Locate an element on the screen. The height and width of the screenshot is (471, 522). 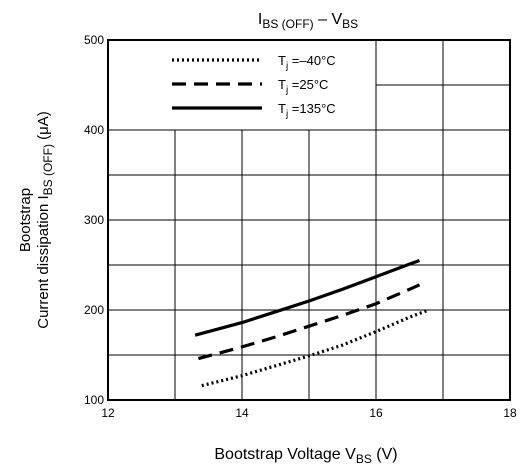
series-line-dashed is located at coordinates (309, 322).